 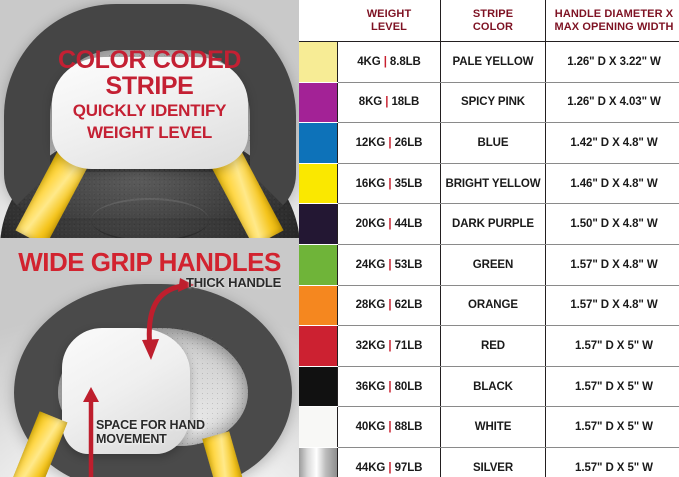 I want to click on table-row: 28KG | 62LB ORANGE 1.57" D X 4.8" W, so click(x=489, y=306).